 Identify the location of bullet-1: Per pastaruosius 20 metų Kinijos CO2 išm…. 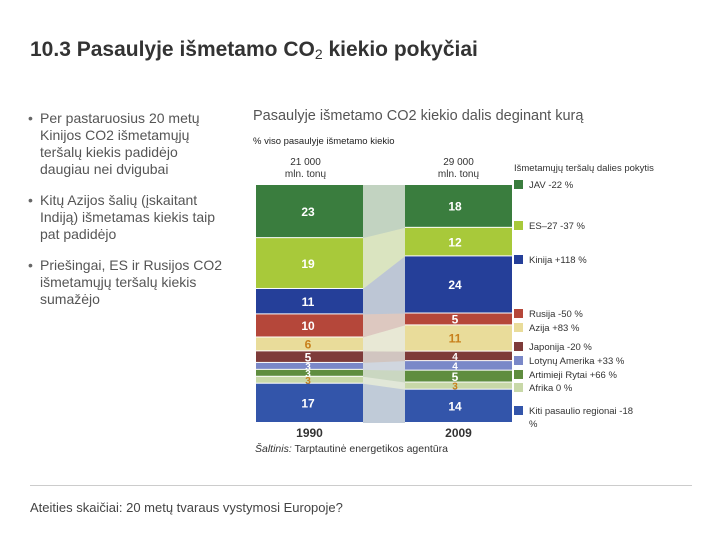
(129, 144).